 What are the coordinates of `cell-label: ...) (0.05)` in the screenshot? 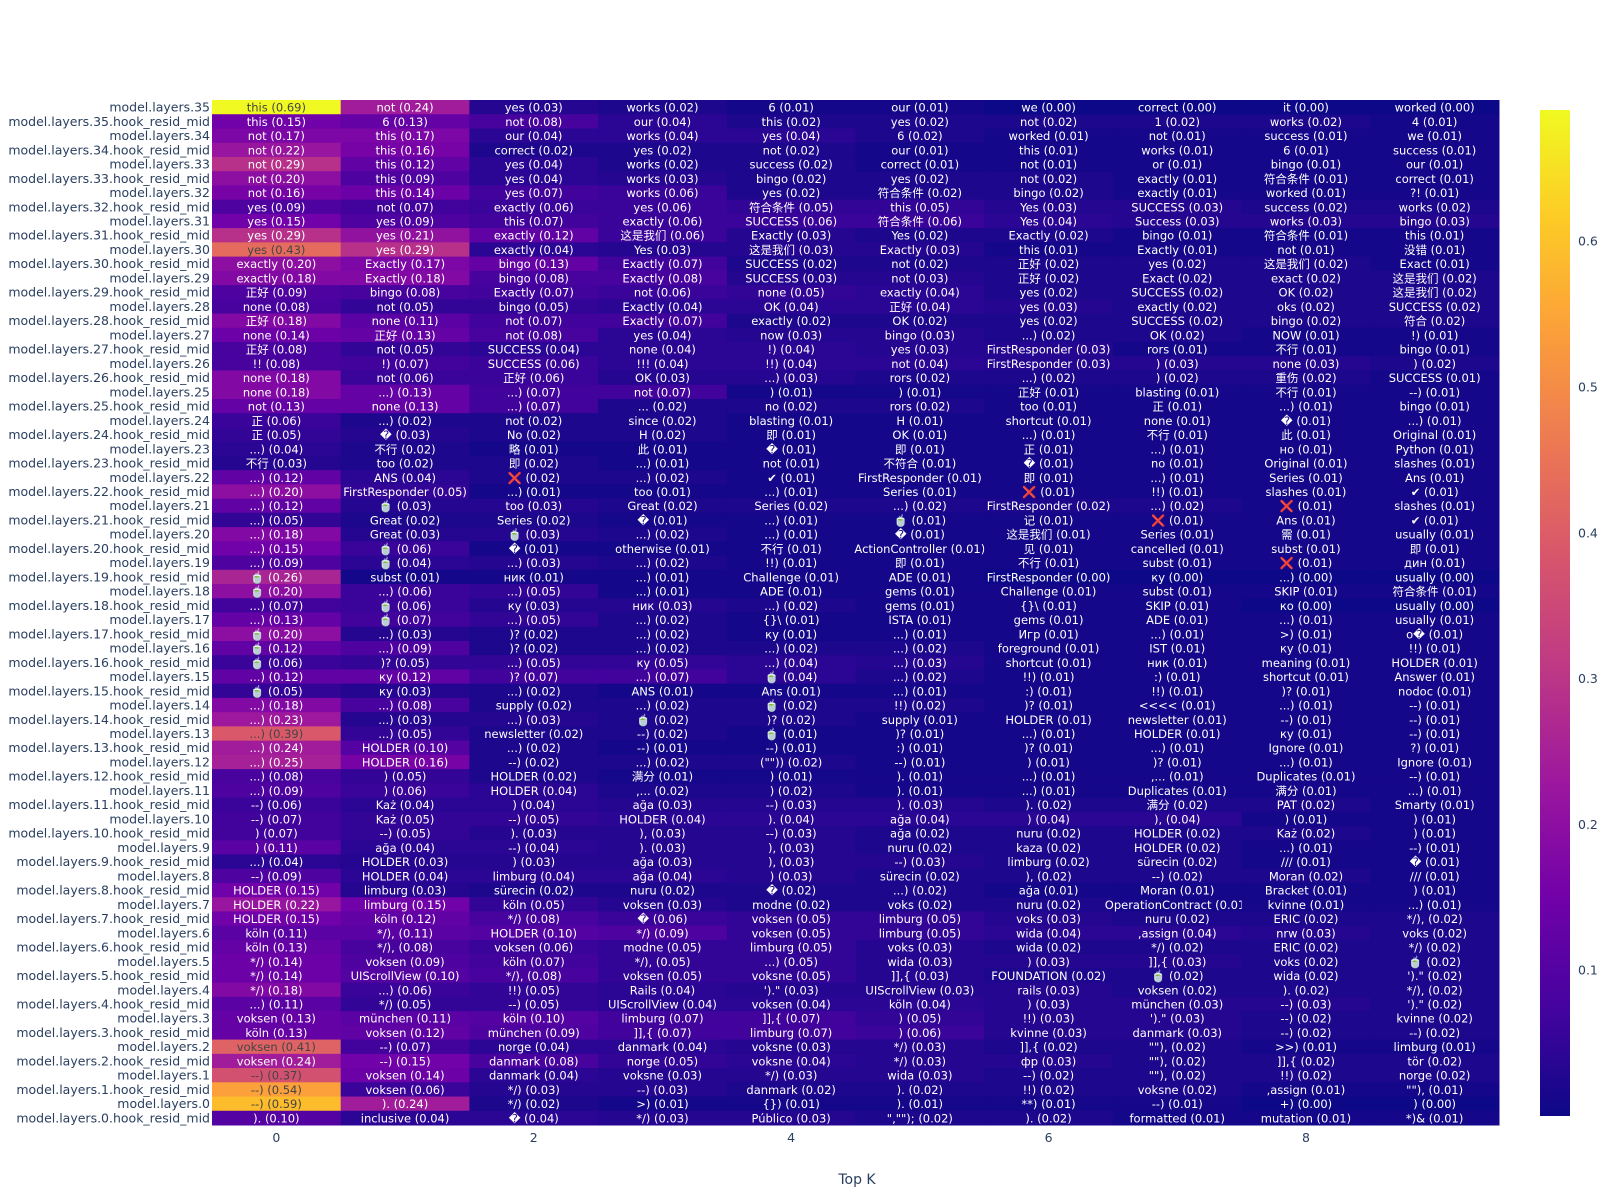 It's located at (534, 592).